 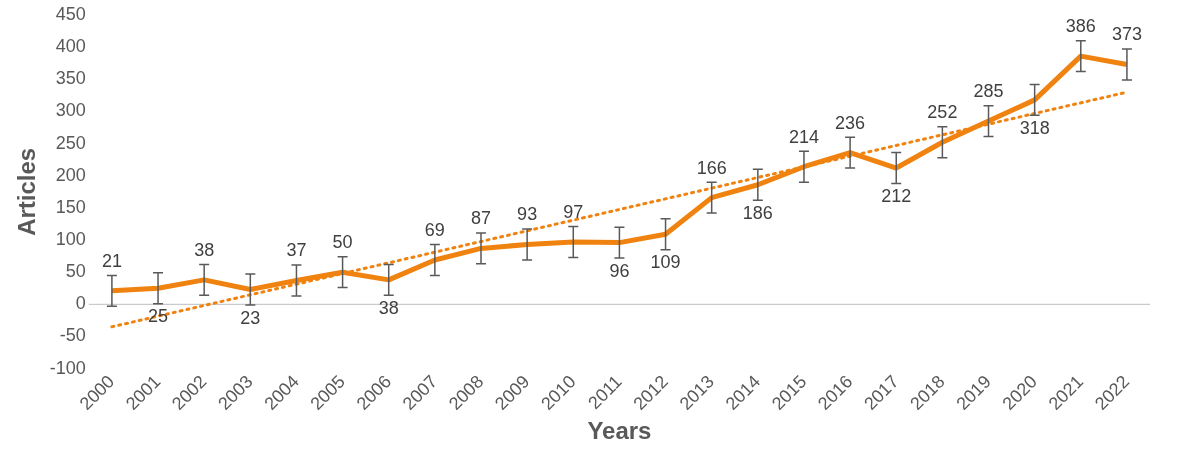 I want to click on y-axis-title: Articles, so click(x=27, y=191).